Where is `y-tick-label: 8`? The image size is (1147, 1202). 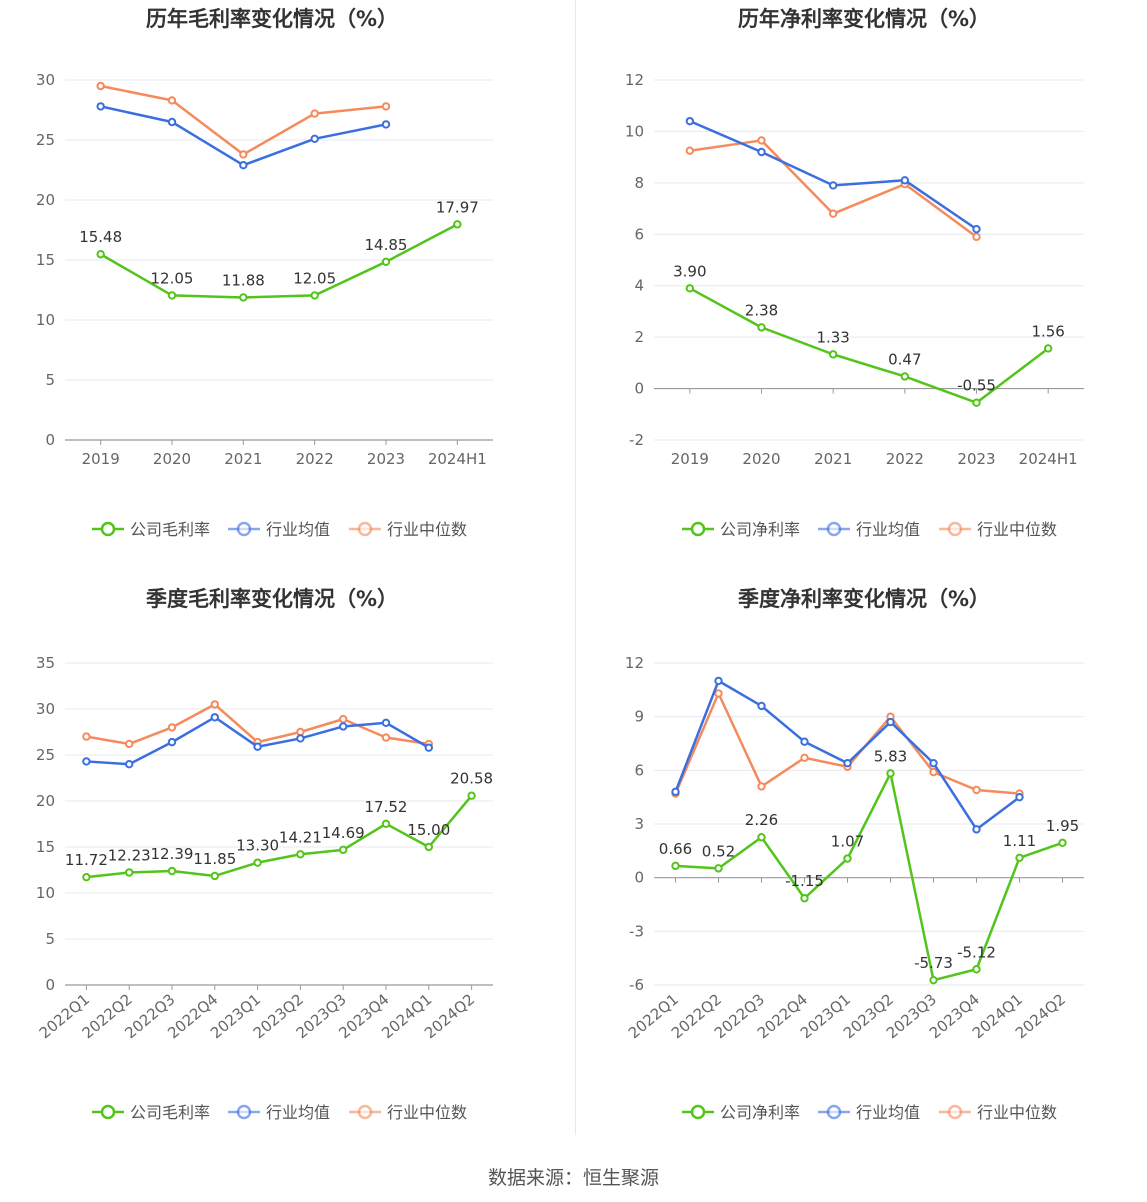
y-tick-label: 8 is located at coordinates (639, 183).